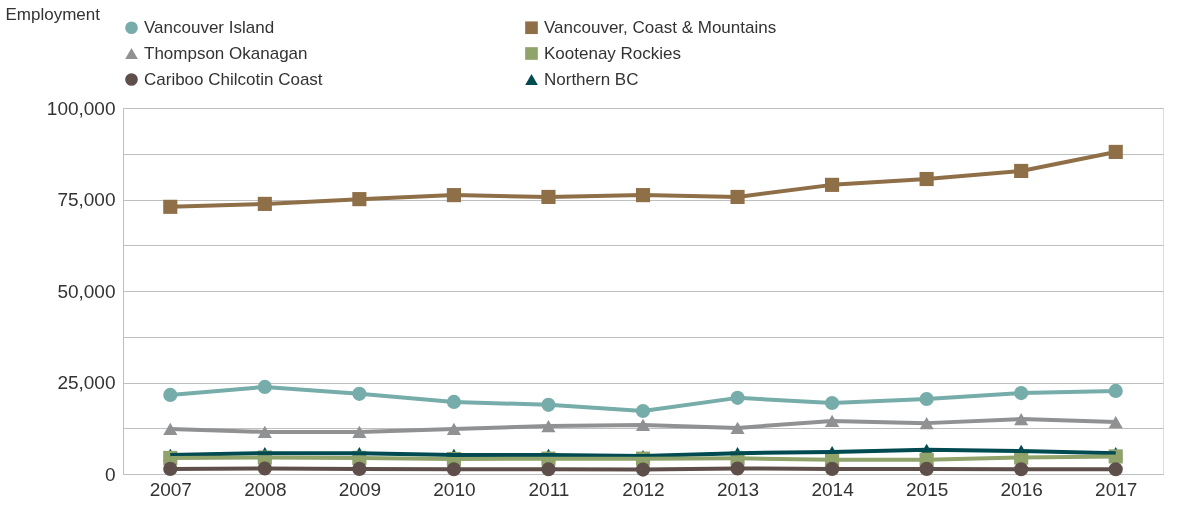 The height and width of the screenshot is (531, 1191). Describe the element at coordinates (1116, 489) in the screenshot. I see `x-tick-label: 2017` at that location.